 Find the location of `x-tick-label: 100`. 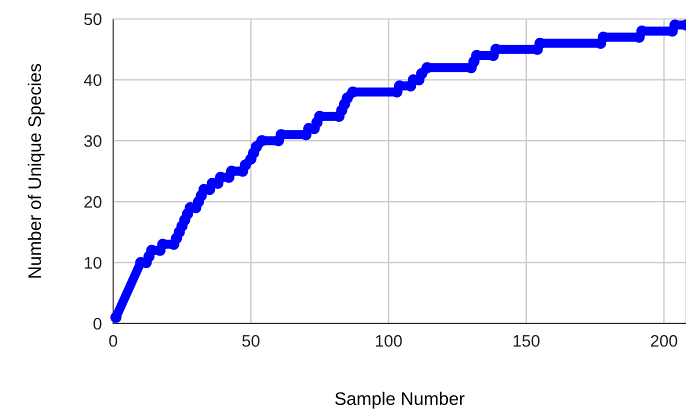

x-tick-label: 100 is located at coordinates (389, 341).